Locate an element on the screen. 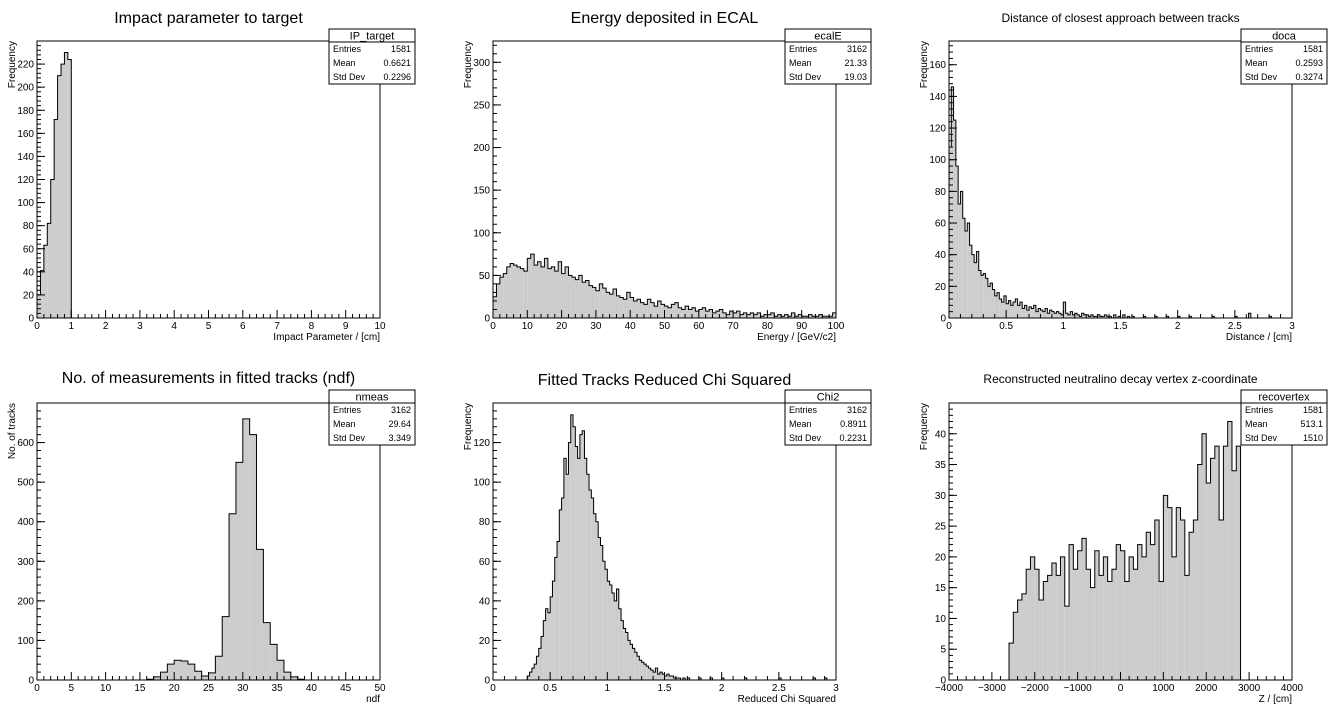  y-tick-label: 30 is located at coordinates (941, 496).